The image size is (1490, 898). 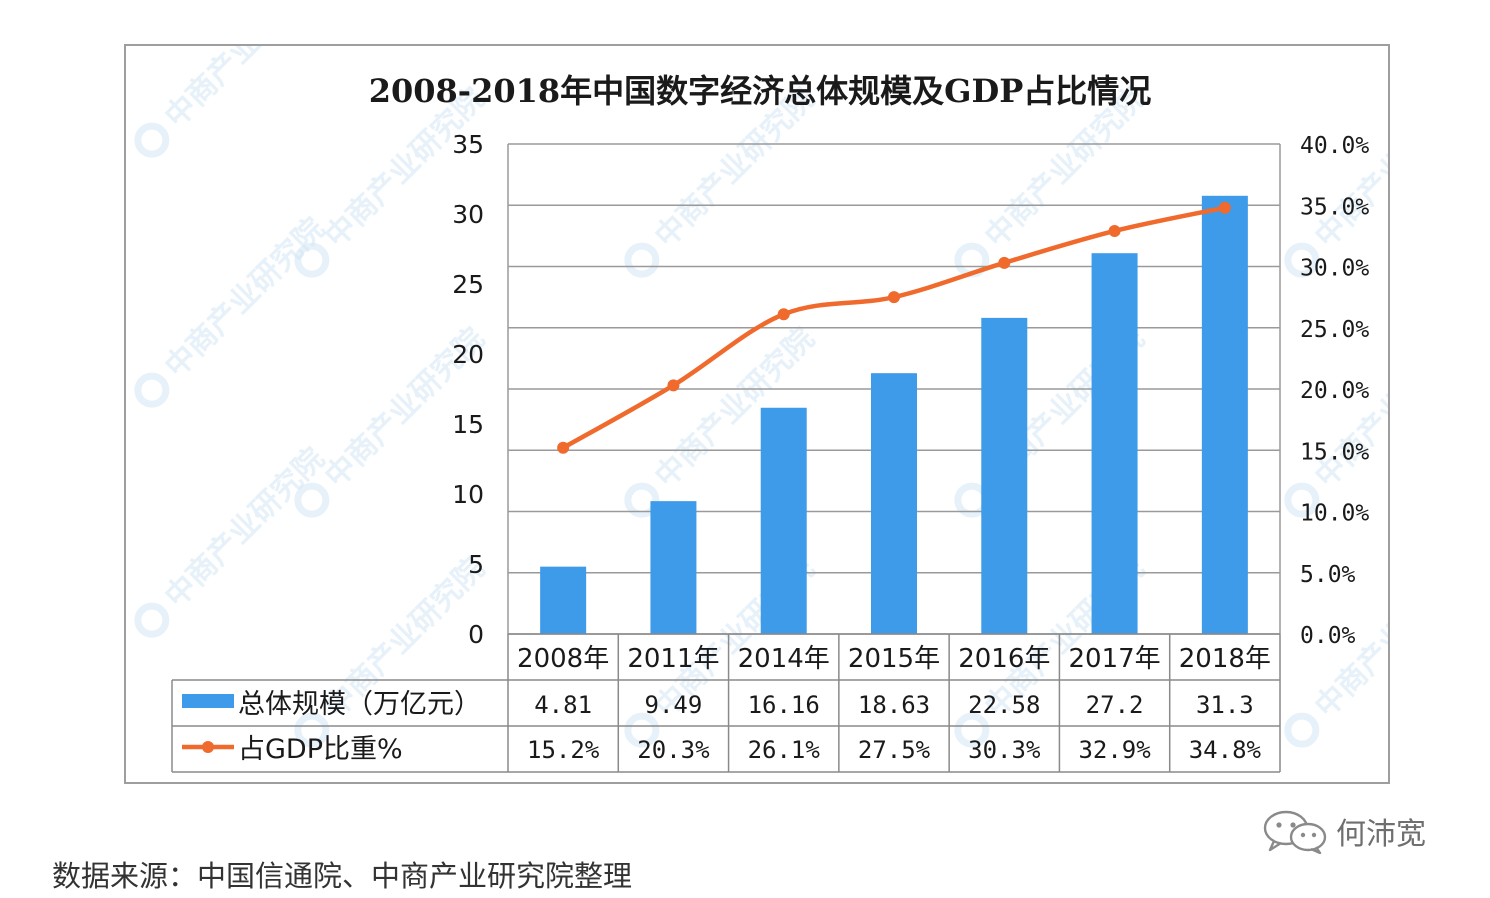 What do you see at coordinates (760, 91) in the screenshot?
I see `chart-title: 2008-2018年中国数字经济总体规模及GDP占比情况` at bounding box center [760, 91].